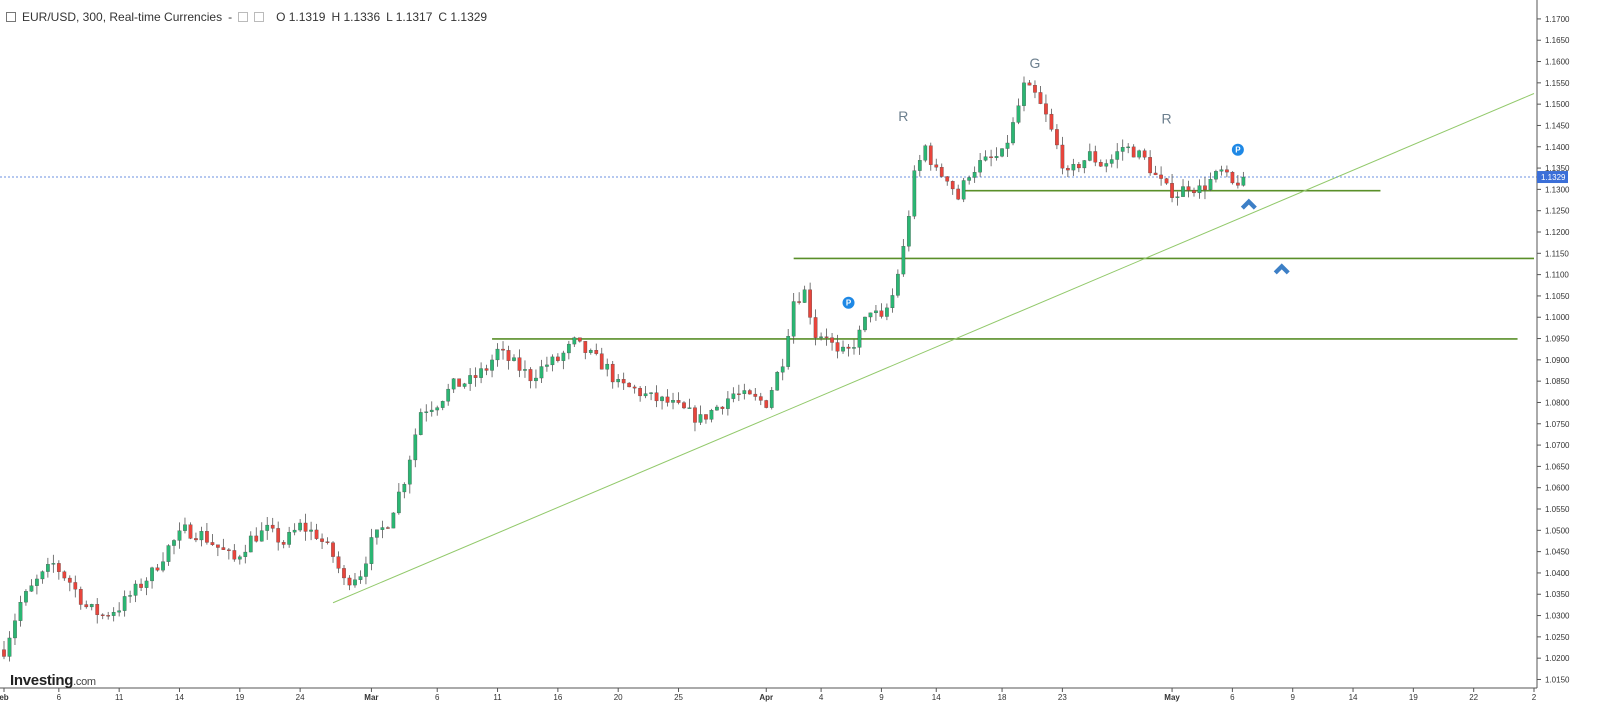  Describe the element at coordinates (230, 17) in the screenshot. I see `chevron-down-icon: -` at that location.